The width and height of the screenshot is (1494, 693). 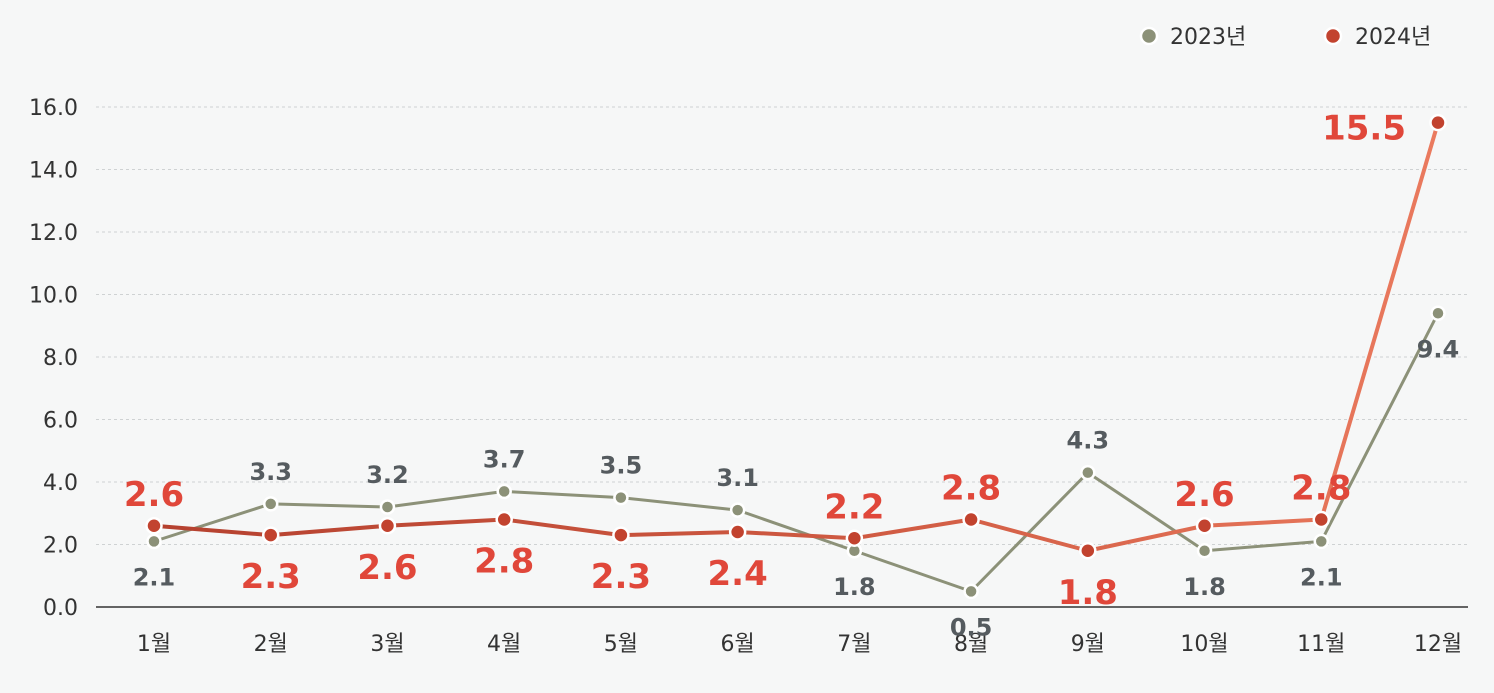 I want to click on x-tick-label: 2월, so click(x=271, y=644).